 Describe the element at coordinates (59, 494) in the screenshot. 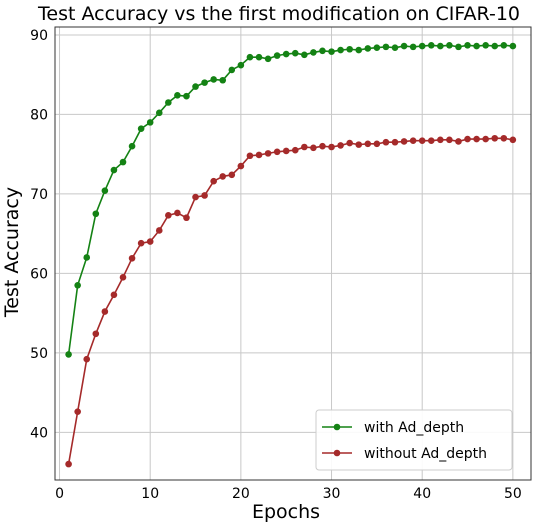

I see `x-tick-label: 0` at that location.